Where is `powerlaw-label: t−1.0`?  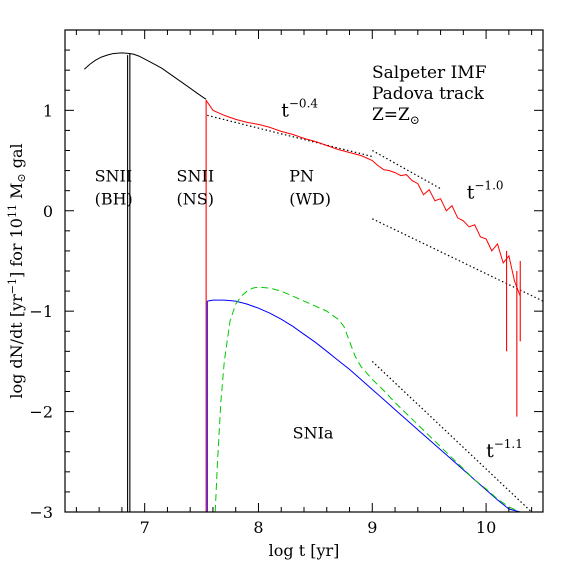 powerlaw-label: t−1.0 is located at coordinates (485, 191).